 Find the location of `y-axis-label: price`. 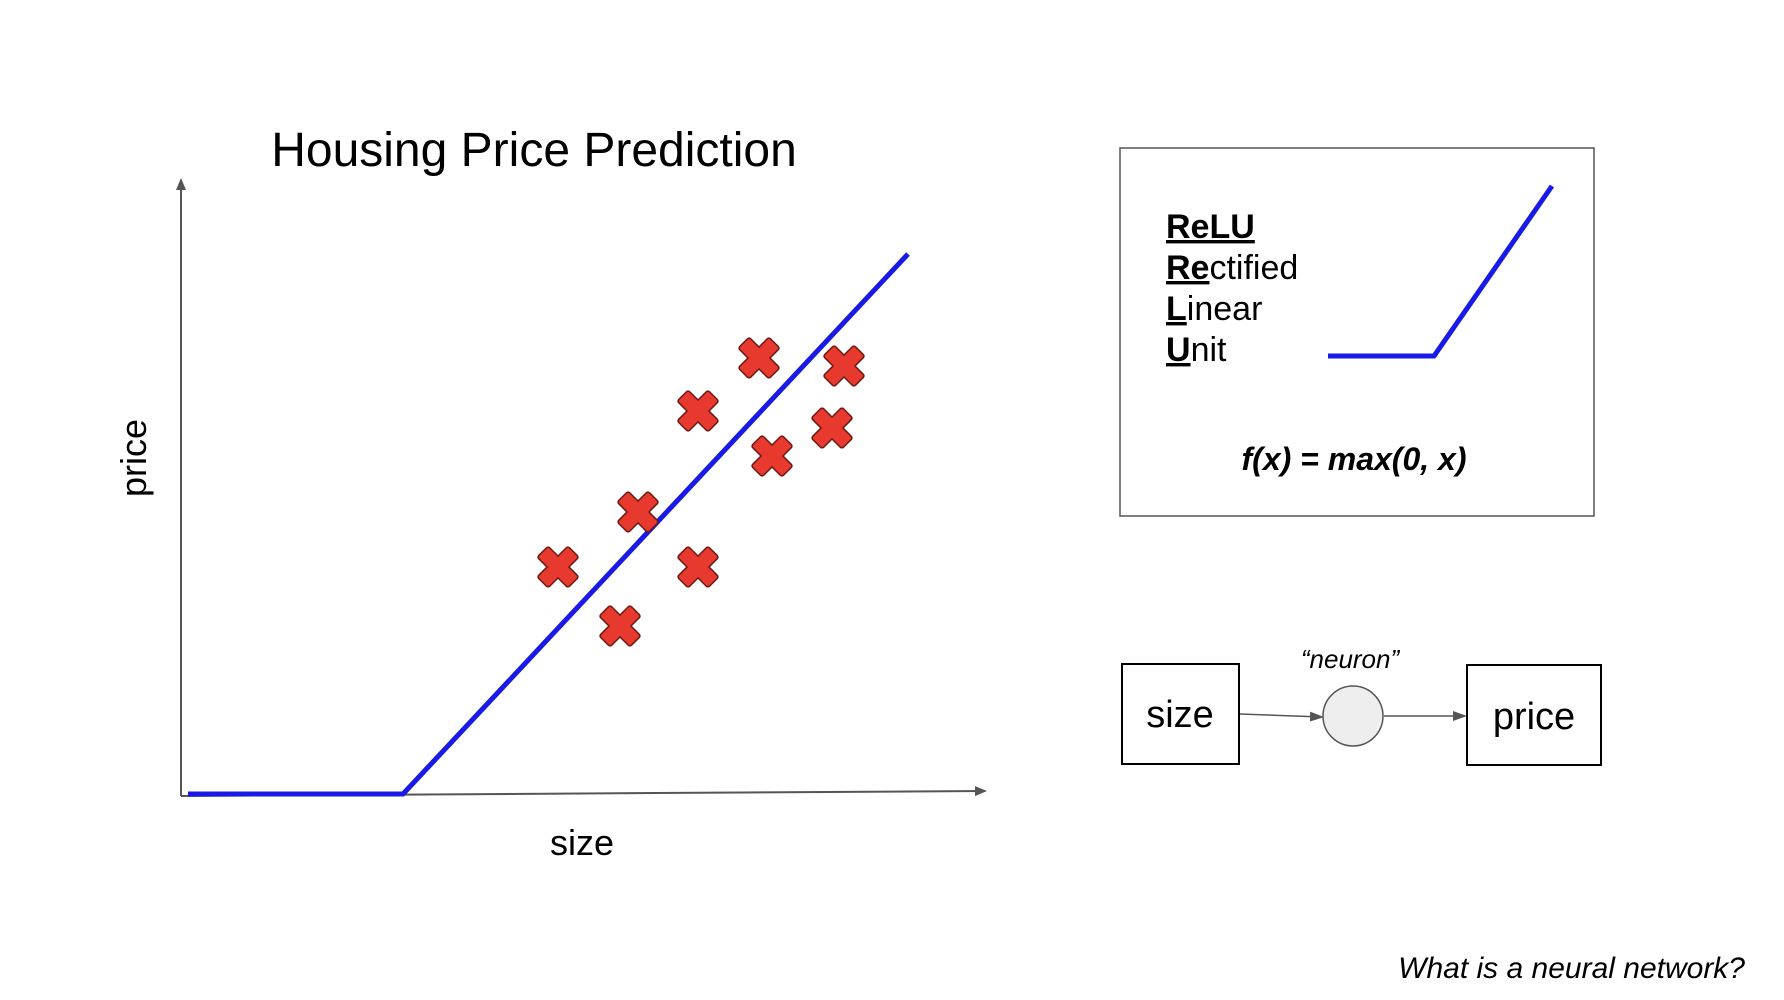

y-axis-label: price is located at coordinates (133, 458).